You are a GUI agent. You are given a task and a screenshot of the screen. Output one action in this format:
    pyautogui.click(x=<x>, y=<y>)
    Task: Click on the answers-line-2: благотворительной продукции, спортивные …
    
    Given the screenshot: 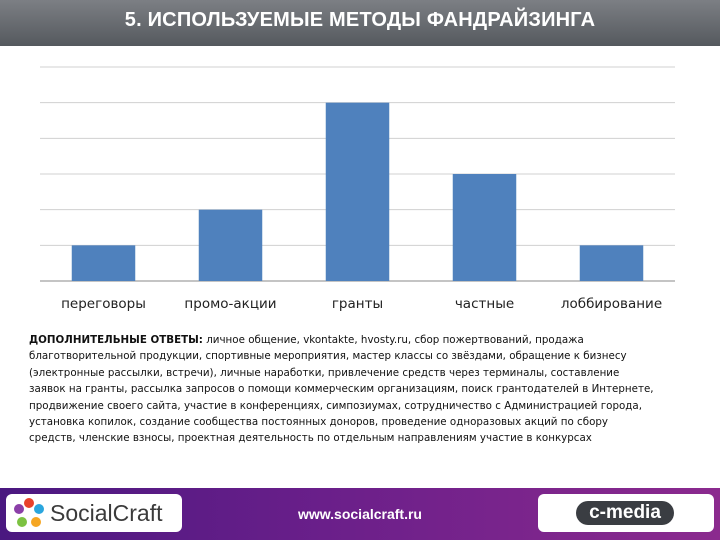 What is the action you would take?
    pyautogui.click(x=328, y=356)
    